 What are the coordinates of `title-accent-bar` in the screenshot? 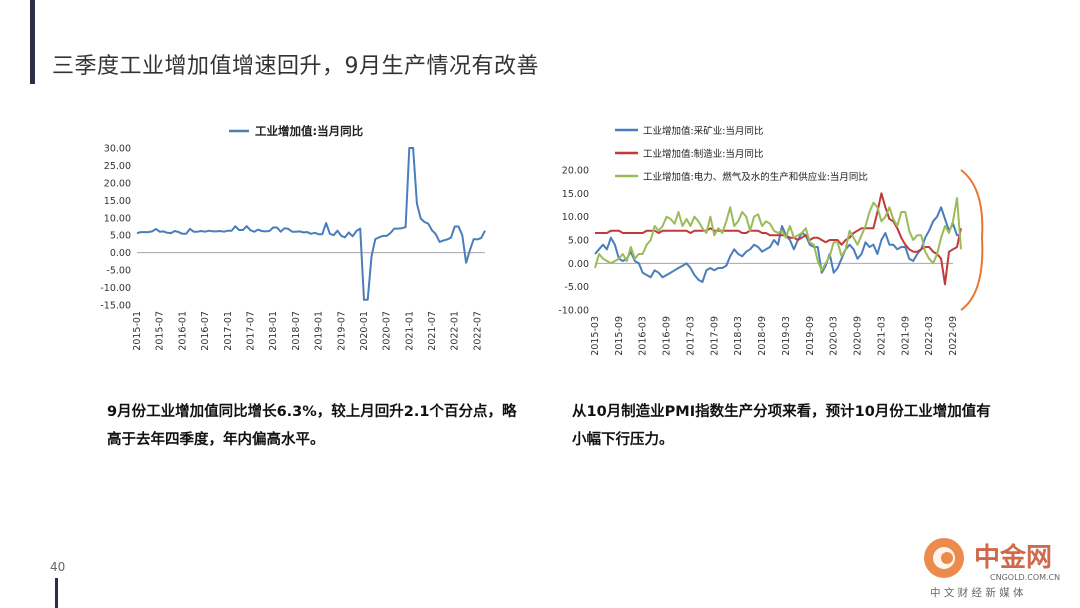 It's located at (32, 42).